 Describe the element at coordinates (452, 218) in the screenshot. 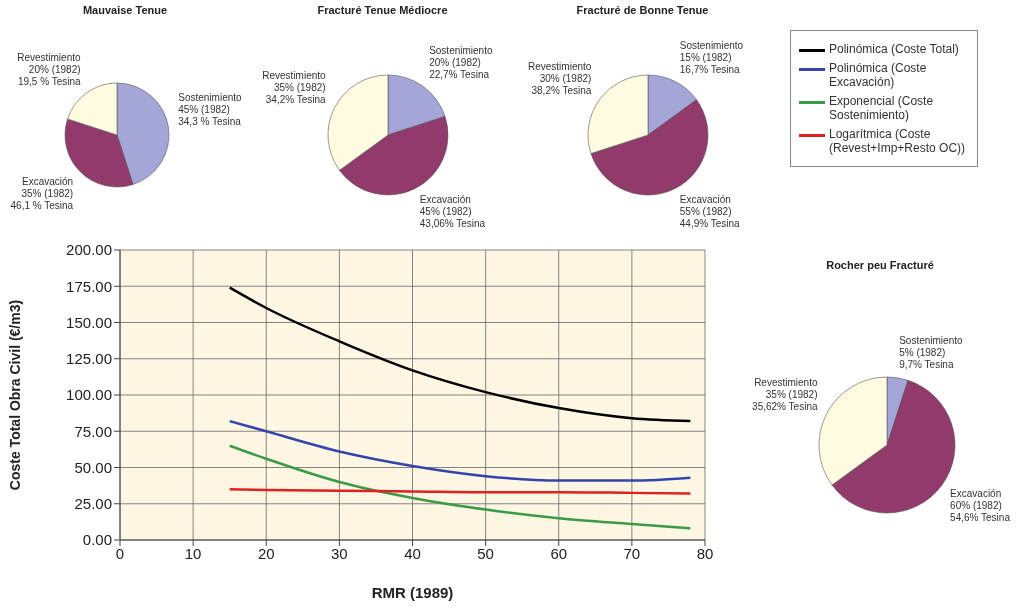

I see `data-label: 45% (1982) 43,06% Tesina` at that location.